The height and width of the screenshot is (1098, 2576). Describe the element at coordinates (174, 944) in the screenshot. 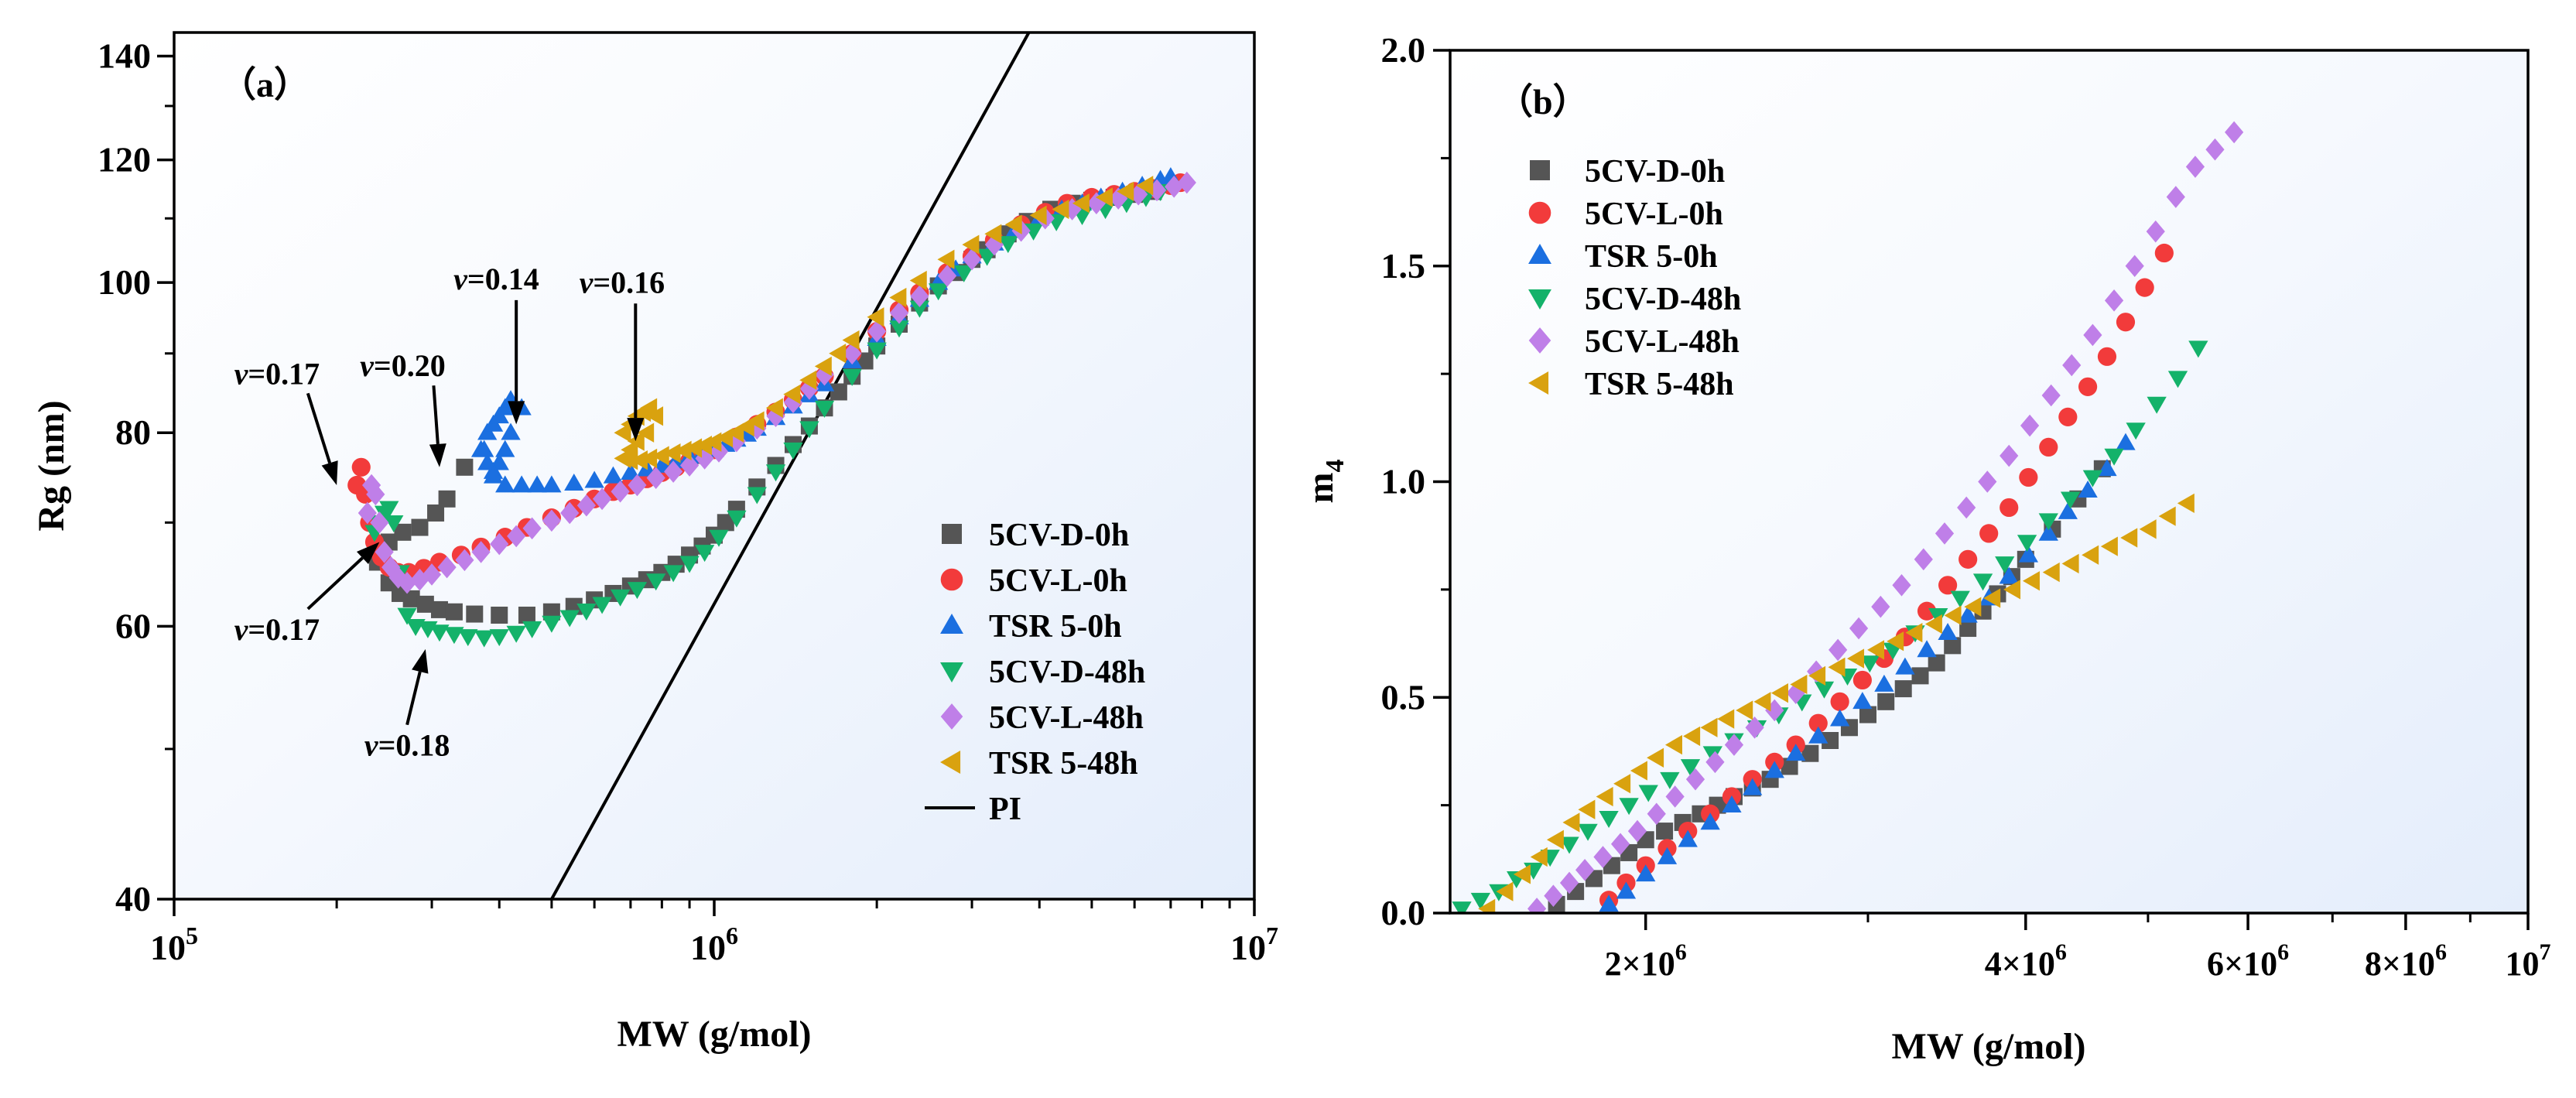

I see `x-tick-label-a: 105` at that location.